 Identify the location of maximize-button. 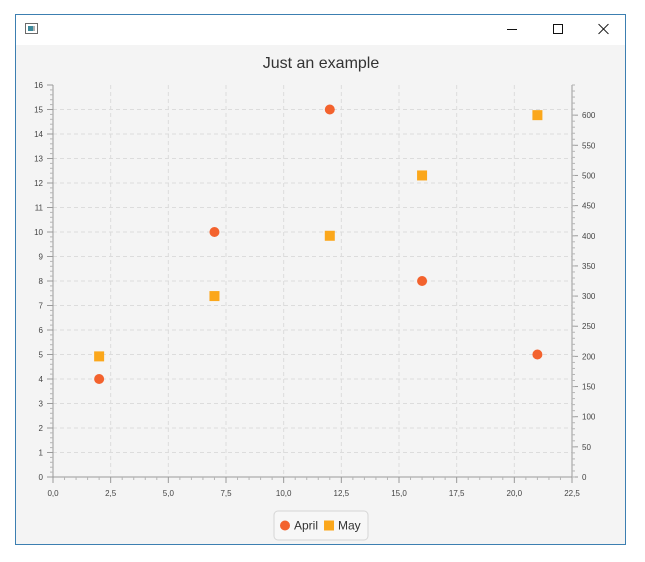
(558, 30).